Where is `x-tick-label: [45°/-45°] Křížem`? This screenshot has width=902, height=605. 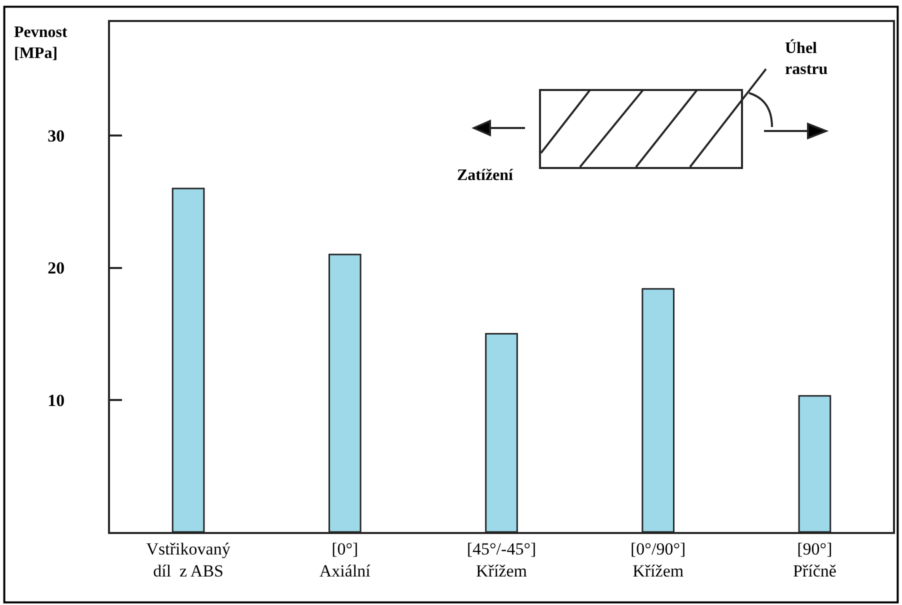 x-tick-label: [45°/-45°] Křížem is located at coordinates (501, 559).